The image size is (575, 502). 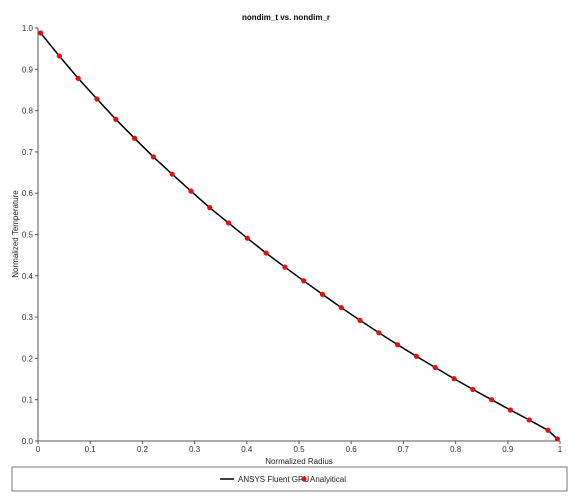 I want to click on x-tick-label: 0.5, so click(x=299, y=449).